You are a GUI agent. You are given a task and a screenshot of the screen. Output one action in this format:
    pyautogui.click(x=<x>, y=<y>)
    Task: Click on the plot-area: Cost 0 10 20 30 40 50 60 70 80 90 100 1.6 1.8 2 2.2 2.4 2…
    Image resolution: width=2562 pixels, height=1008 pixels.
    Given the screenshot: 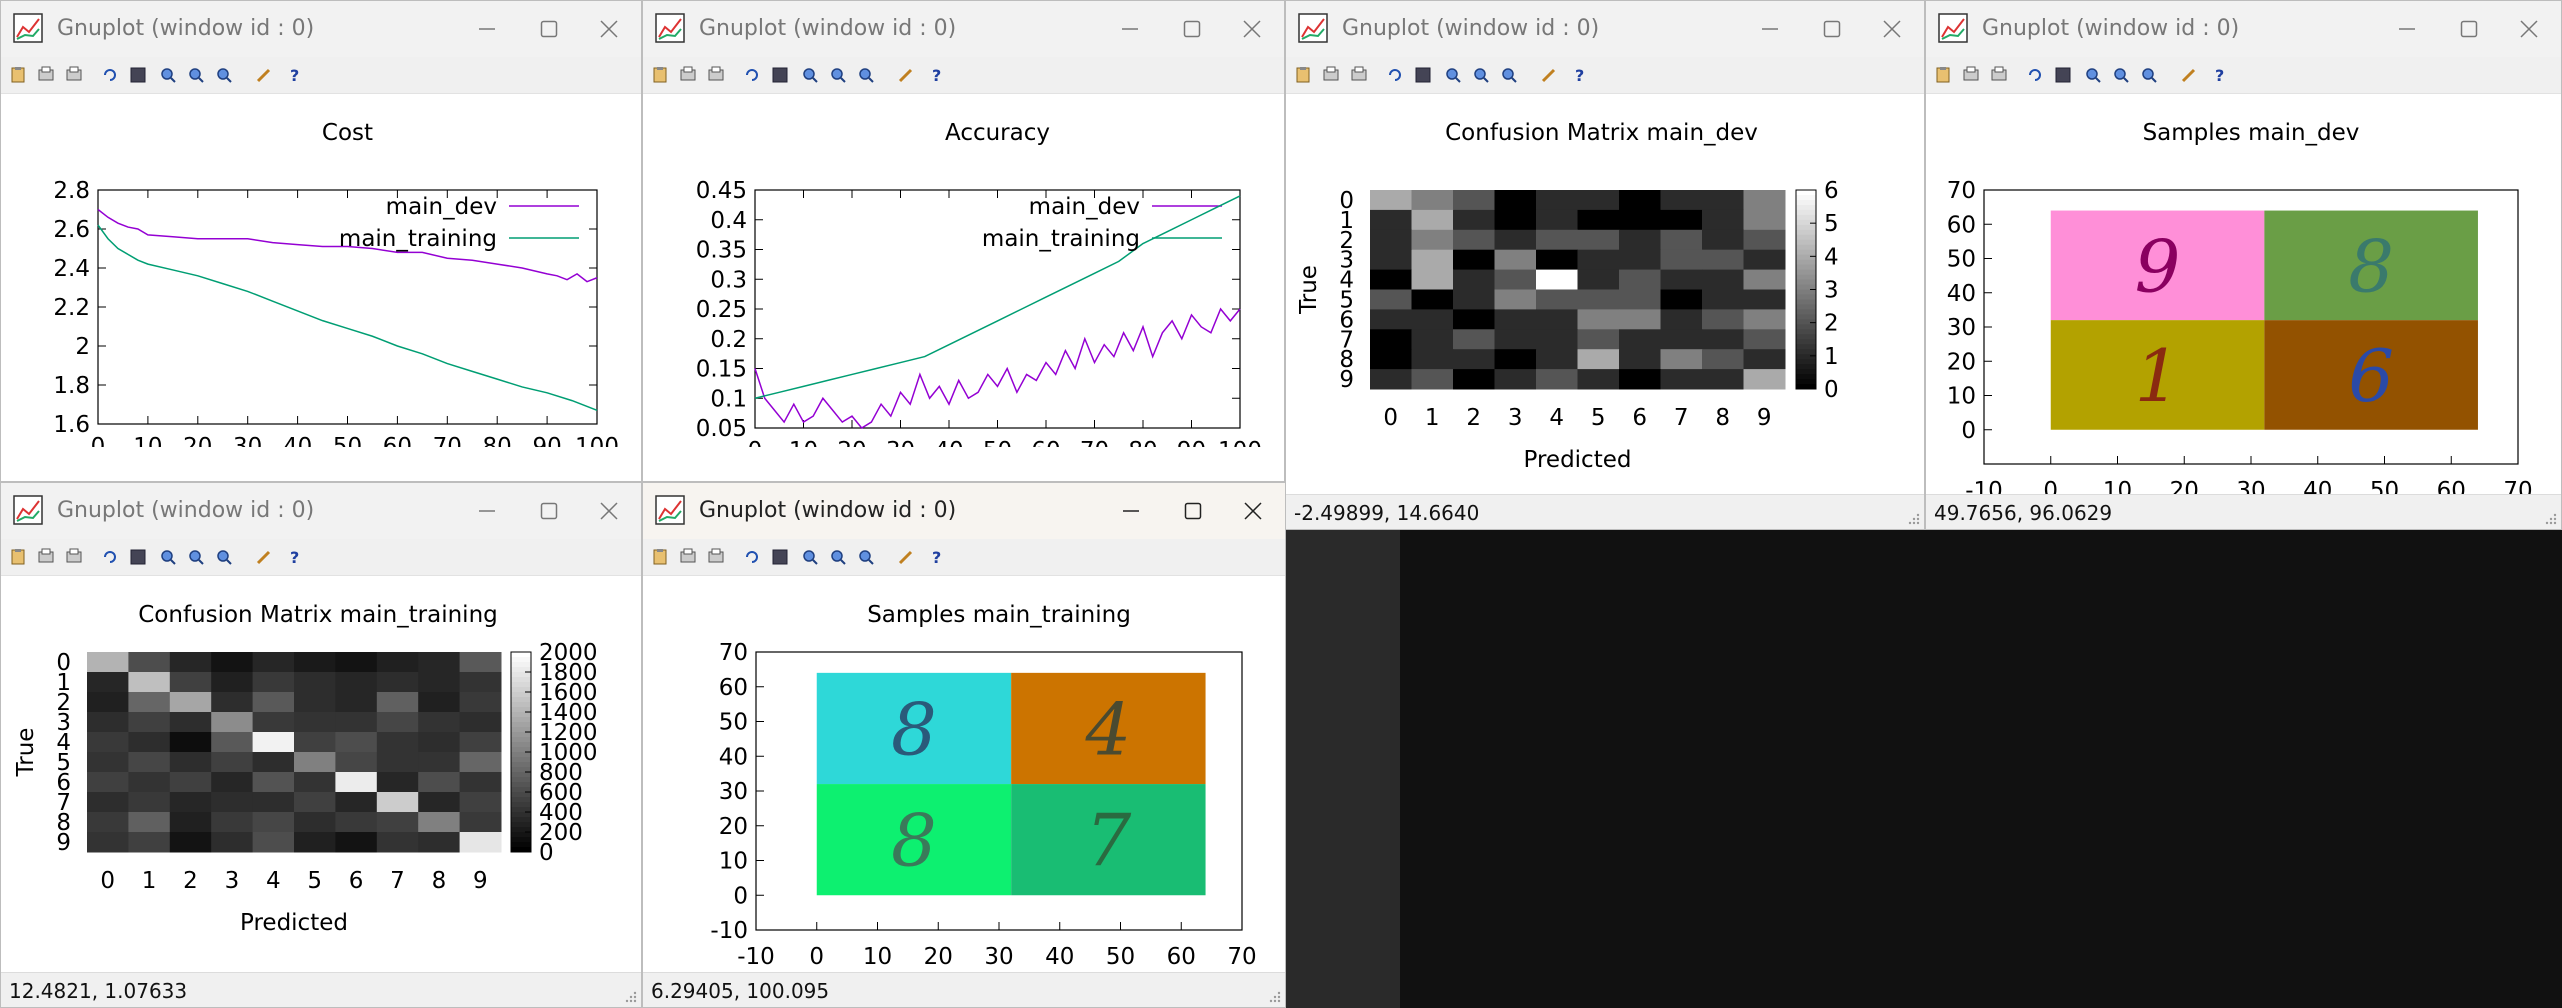 What is the action you would take?
    pyautogui.click(x=321, y=270)
    